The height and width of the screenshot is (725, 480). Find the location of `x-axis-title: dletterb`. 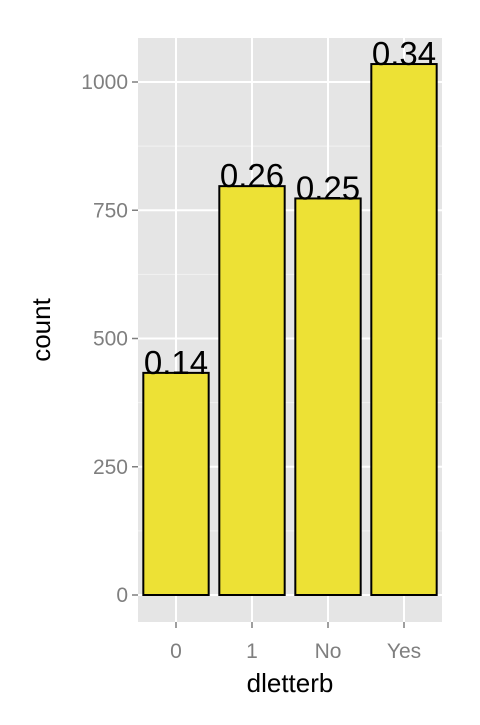

x-axis-title: dletterb is located at coordinates (290, 683).